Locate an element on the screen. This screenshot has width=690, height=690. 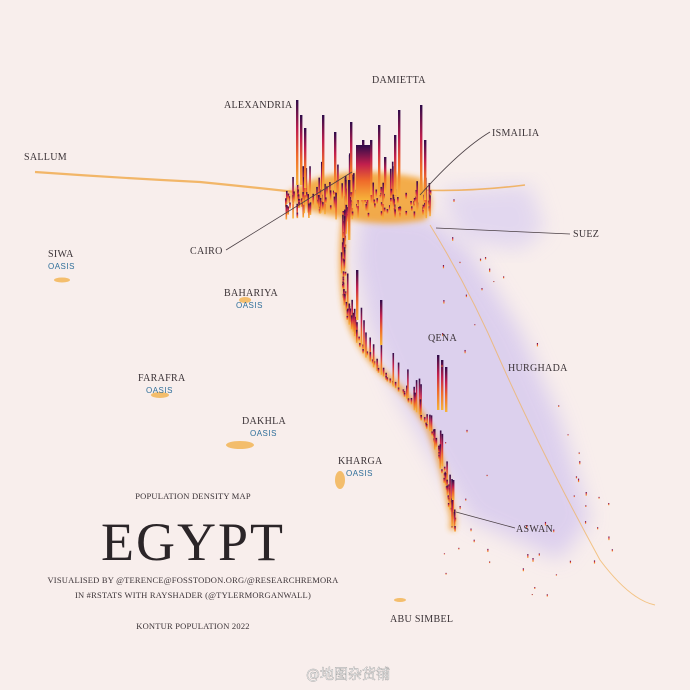
place-label: ABU SIMBEL is located at coordinates (421, 619).